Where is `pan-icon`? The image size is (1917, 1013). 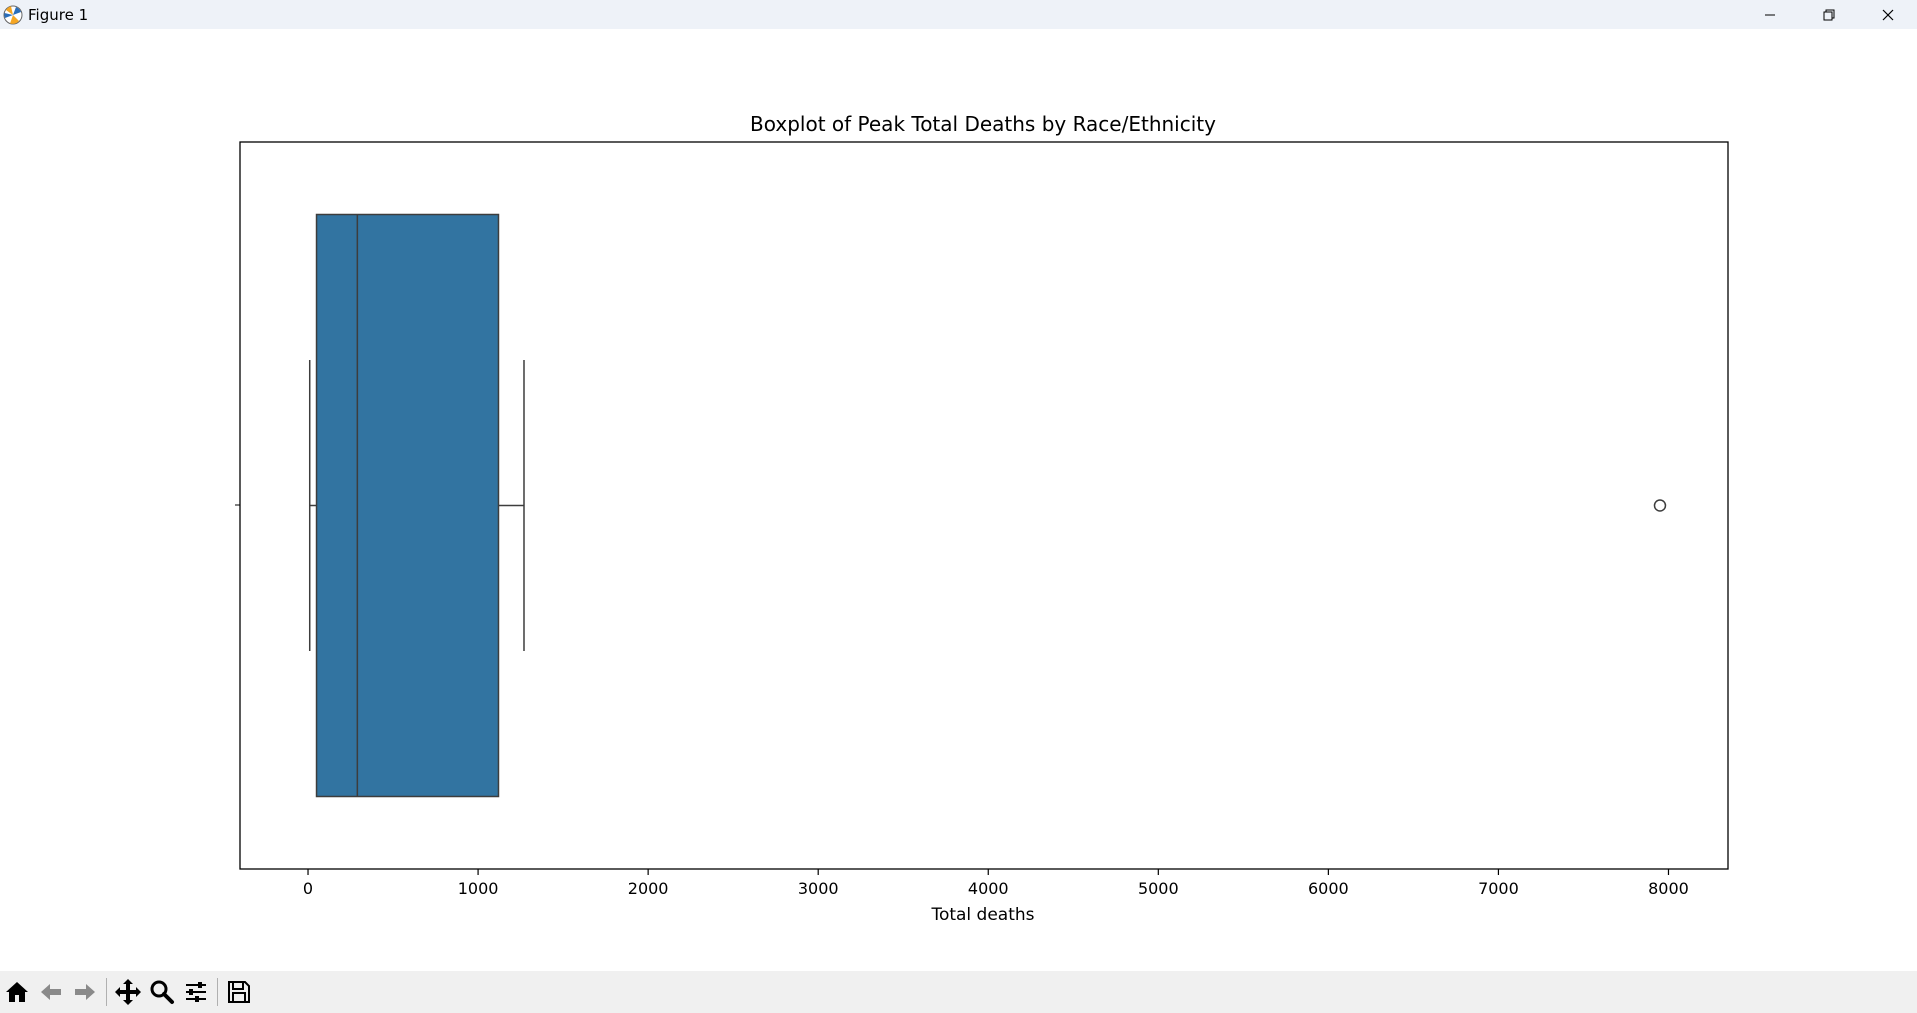
pan-icon is located at coordinates (128, 992).